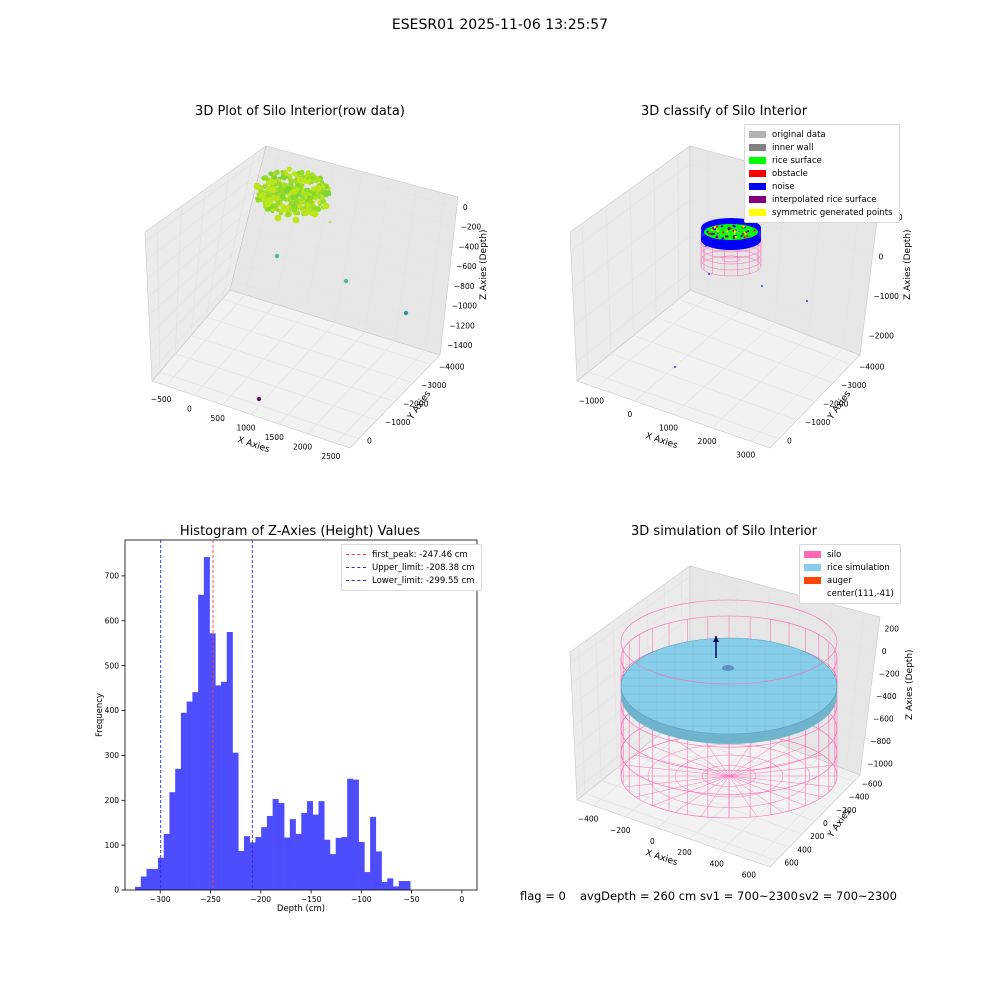  I want to click on silo-bottom-ring, so click(729, 776).